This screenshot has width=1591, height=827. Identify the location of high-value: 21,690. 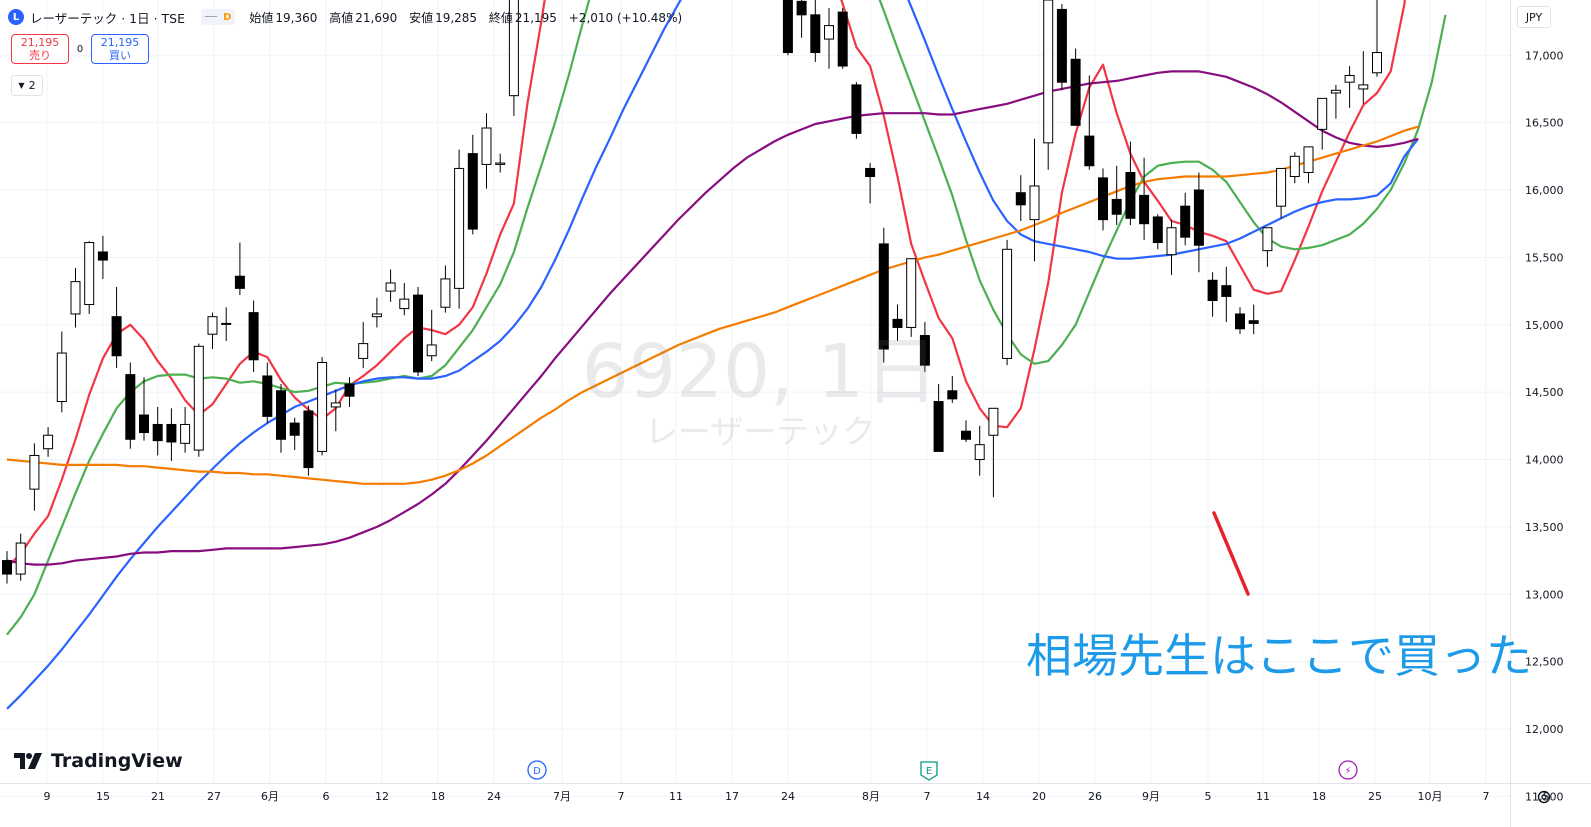
(376, 17).